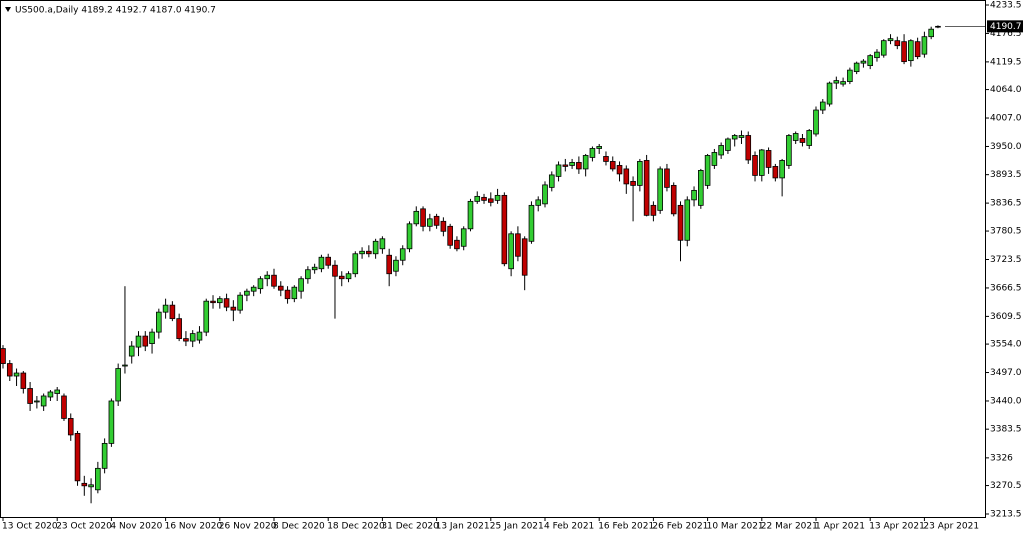 The width and height of the screenshot is (1024, 539). Describe the element at coordinates (840, 527) in the screenshot. I see `x-tick-label: 1 Apr 2021` at that location.